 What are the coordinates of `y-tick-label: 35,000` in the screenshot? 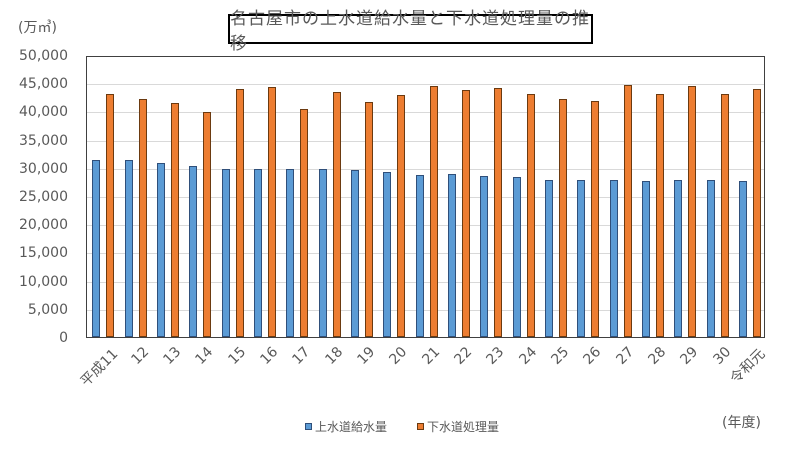 It's located at (43, 140).